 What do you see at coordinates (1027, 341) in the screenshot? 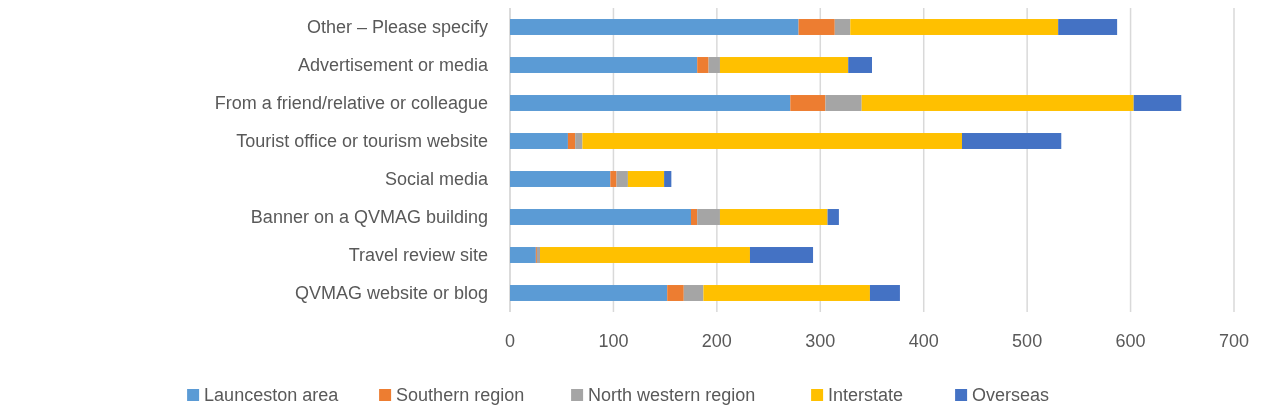
I see `x-tick-label: 500` at bounding box center [1027, 341].